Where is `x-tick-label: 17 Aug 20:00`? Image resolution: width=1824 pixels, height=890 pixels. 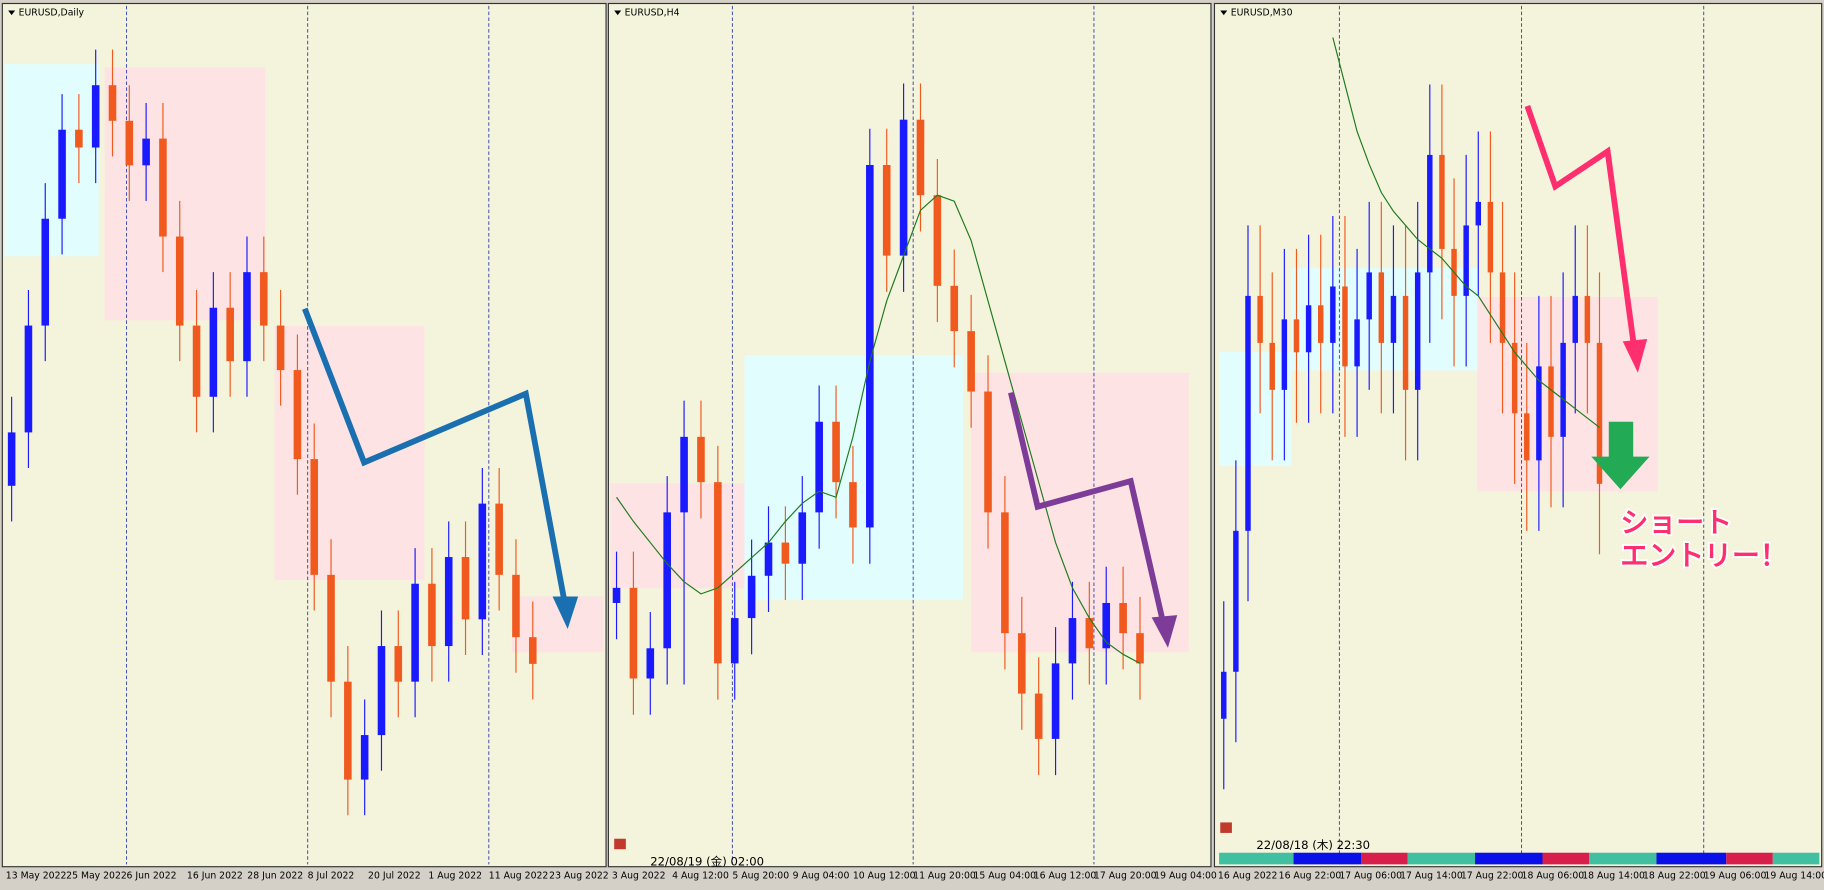
x-tick-label: 17 Aug 20:00 is located at coordinates (1125, 876).